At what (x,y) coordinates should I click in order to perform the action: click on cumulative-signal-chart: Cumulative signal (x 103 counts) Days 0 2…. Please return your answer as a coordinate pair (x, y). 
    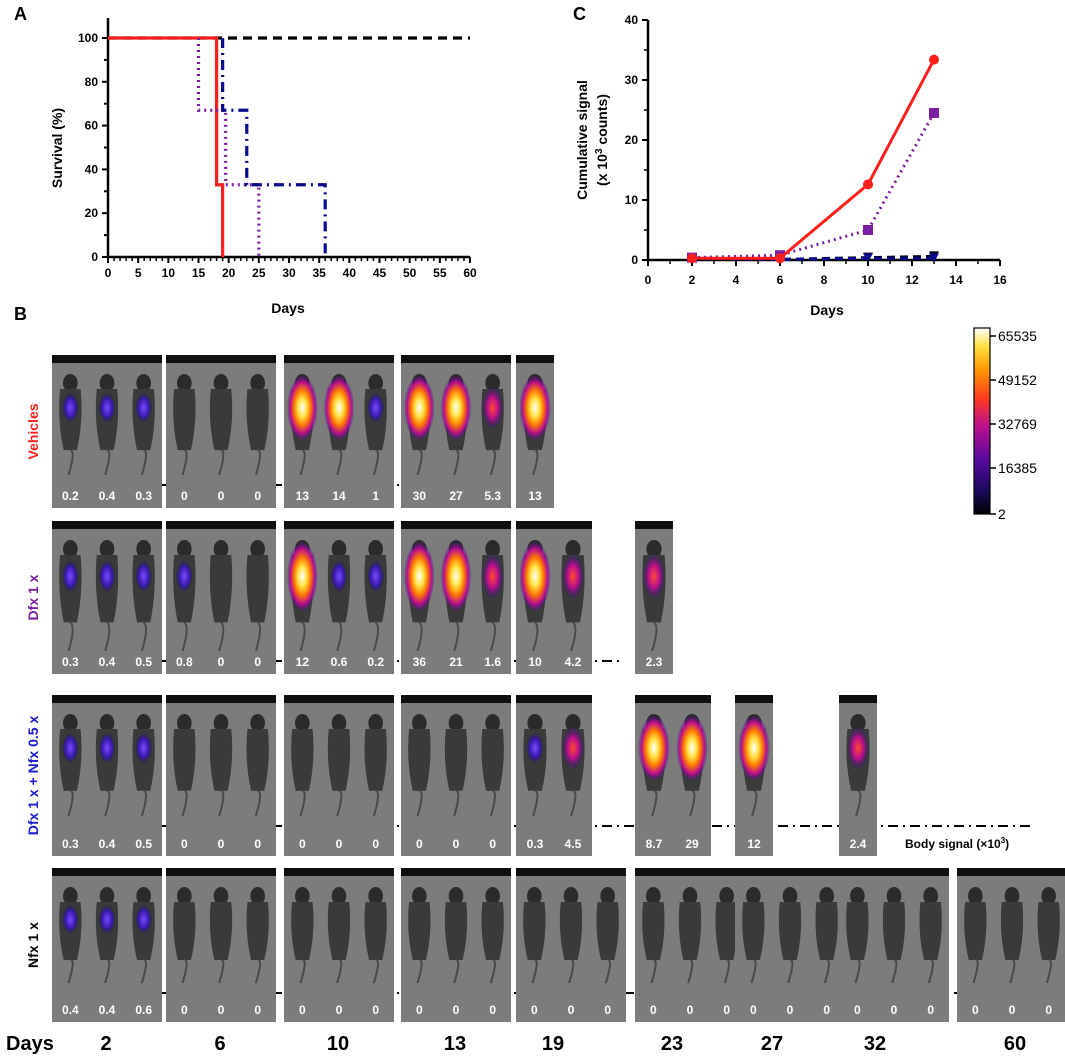
    Looking at the image, I should click on (790, 165).